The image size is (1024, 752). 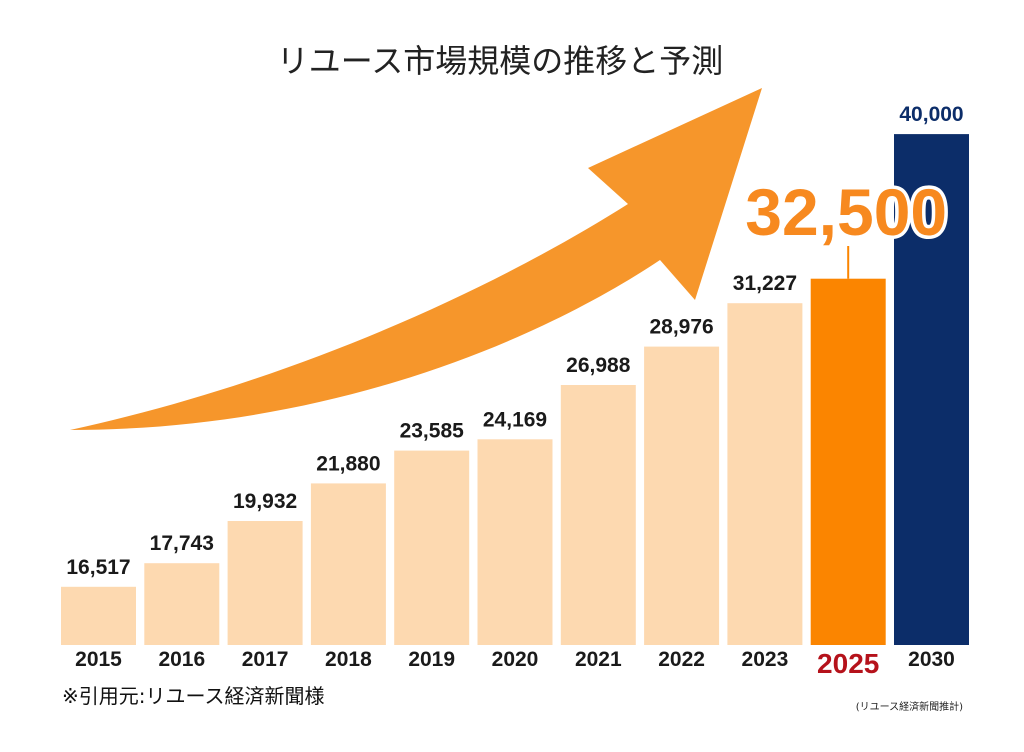 I want to click on chart-title: リユース市場規模の推移と予測, so click(x=500, y=61).